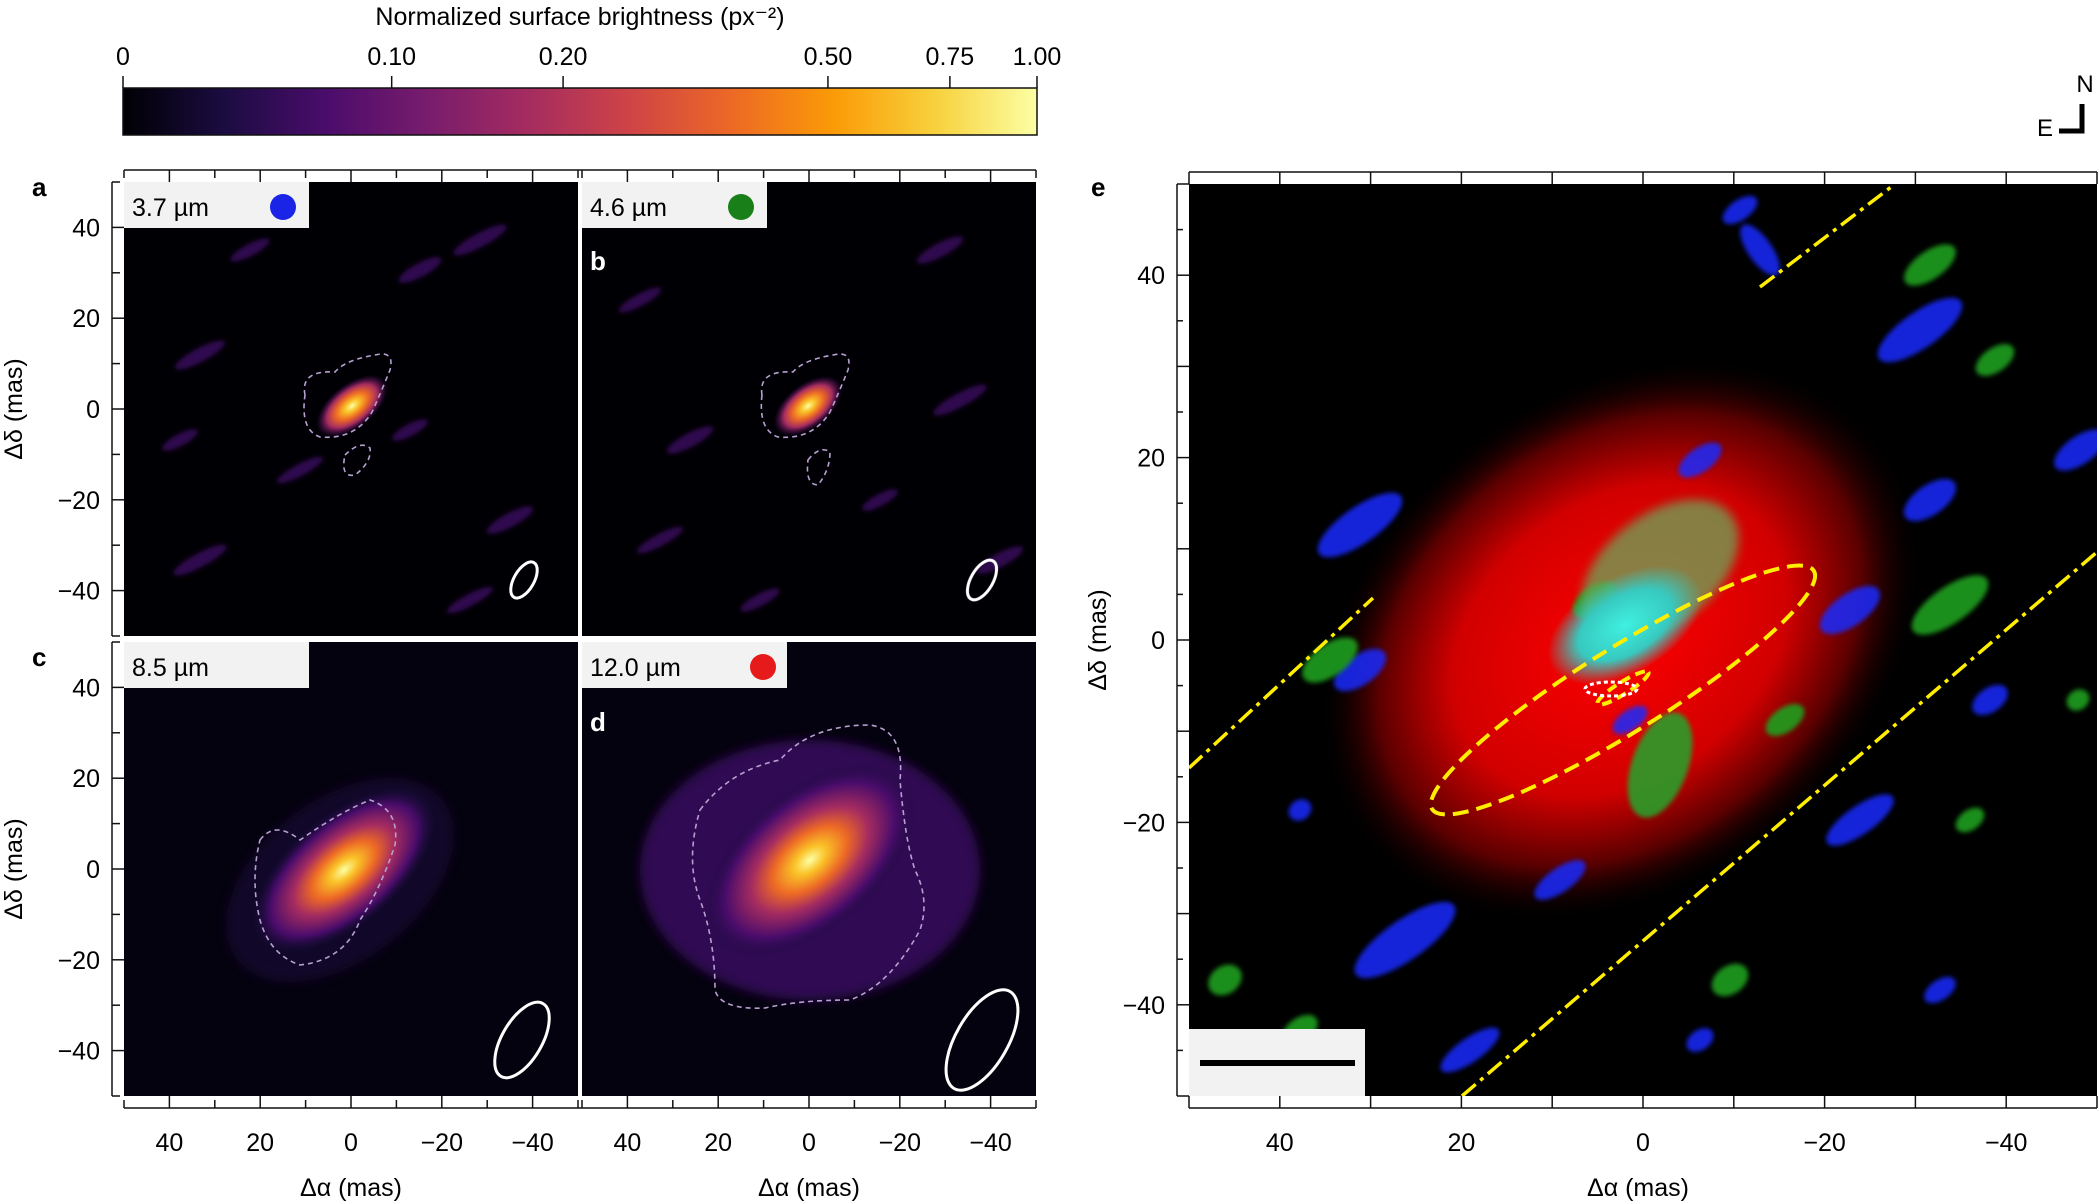  What do you see at coordinates (563, 57) in the screenshot?
I see `colorbar-tick-label: 0.20` at bounding box center [563, 57].